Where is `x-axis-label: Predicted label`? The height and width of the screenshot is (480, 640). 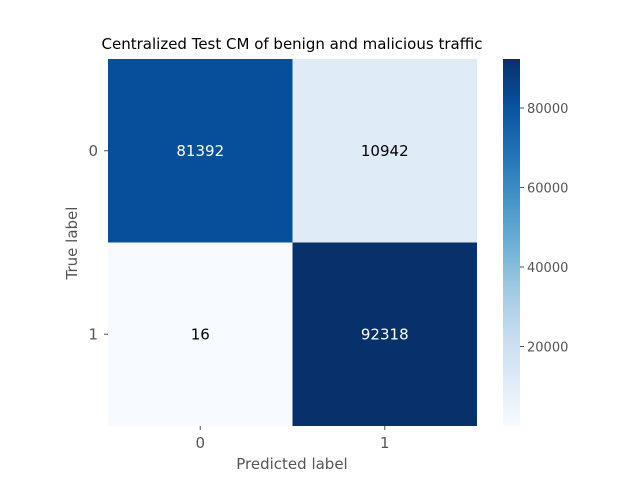
x-axis-label: Predicted label is located at coordinates (291, 464).